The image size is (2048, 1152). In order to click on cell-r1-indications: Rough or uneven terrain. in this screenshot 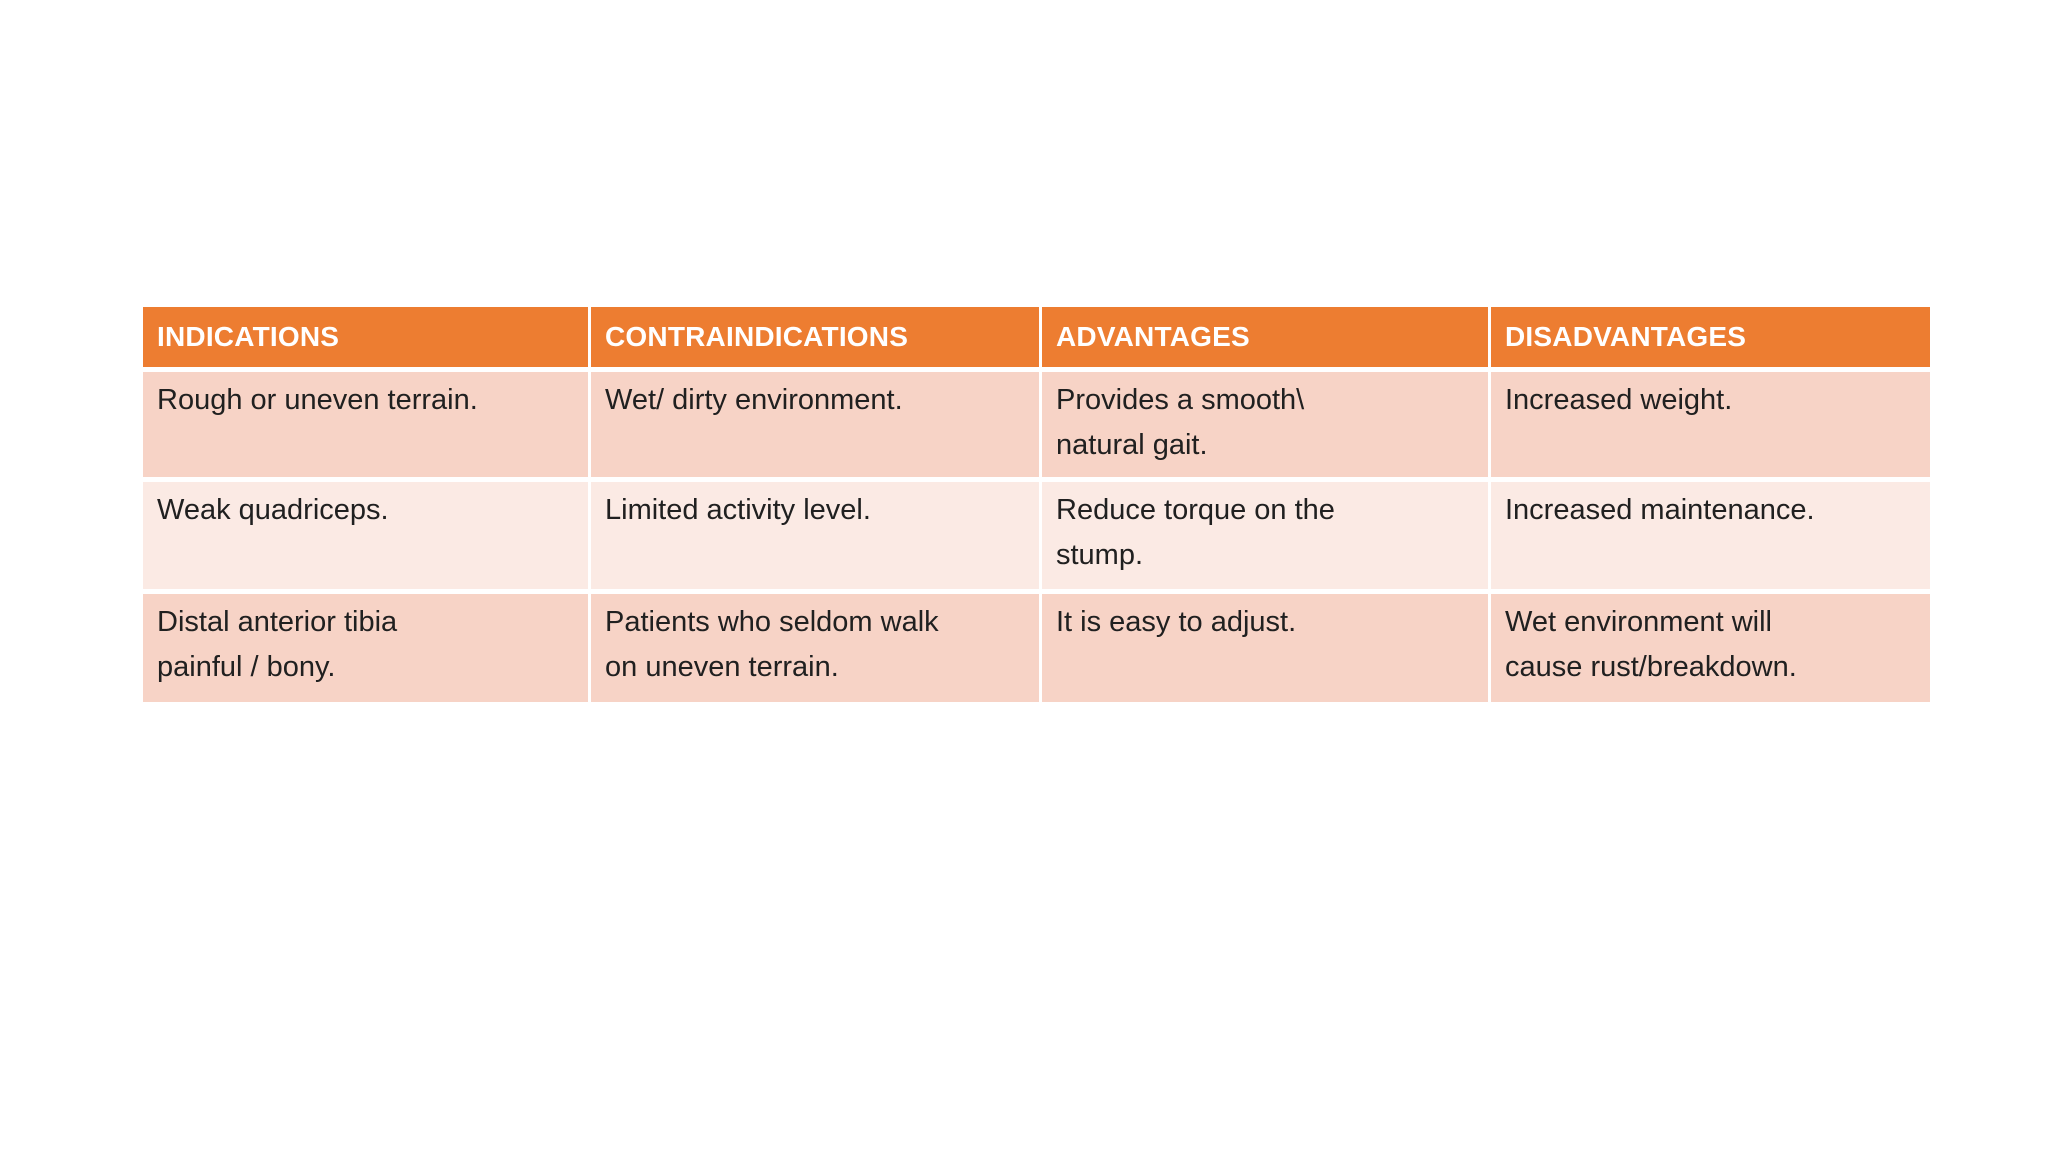, I will do `click(365, 424)`.